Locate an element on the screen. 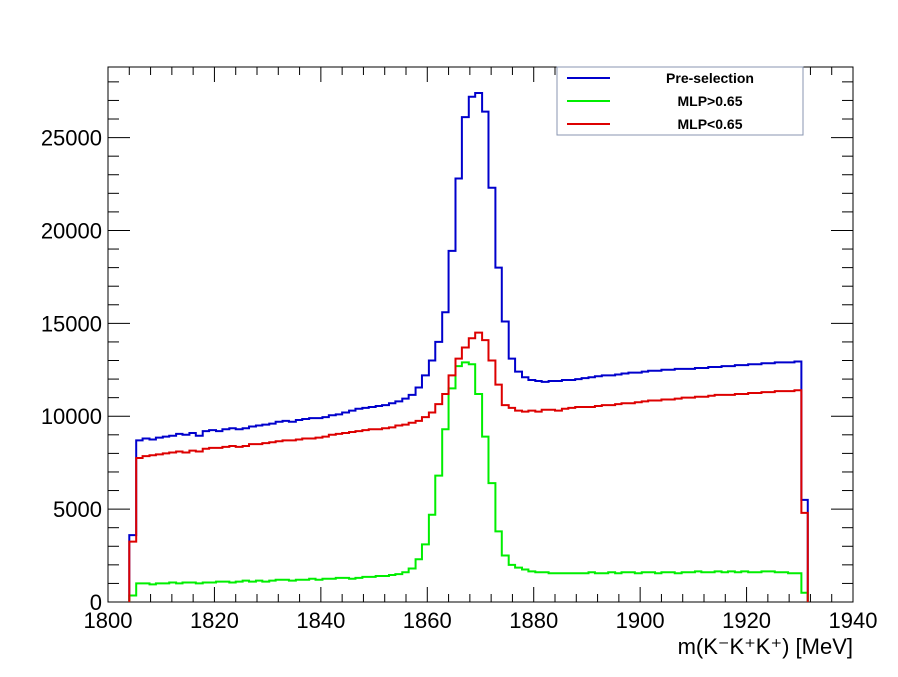 The height and width of the screenshot is (677, 898). legend-label-pre-selection: Pre-selection is located at coordinates (710, 78).